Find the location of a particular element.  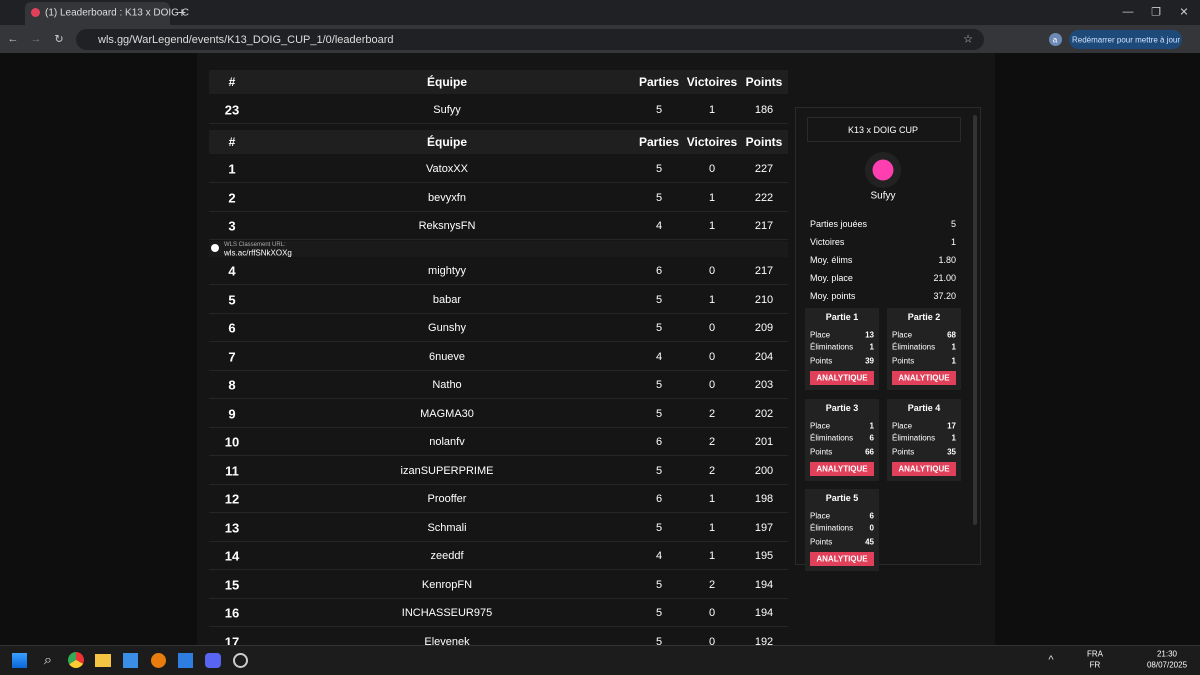

back: ← is located at coordinates (13, 39).